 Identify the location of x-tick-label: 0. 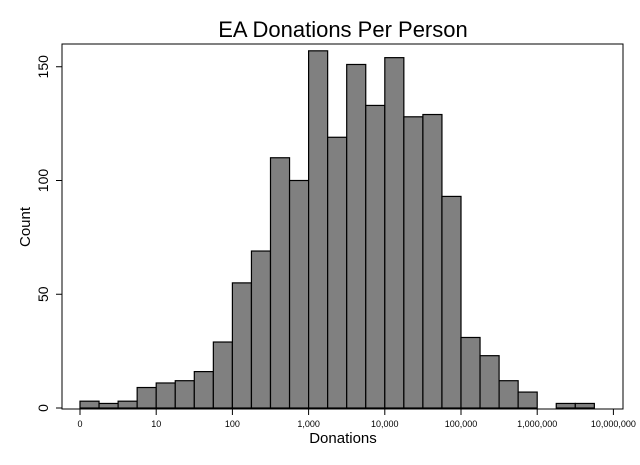
(79, 424).